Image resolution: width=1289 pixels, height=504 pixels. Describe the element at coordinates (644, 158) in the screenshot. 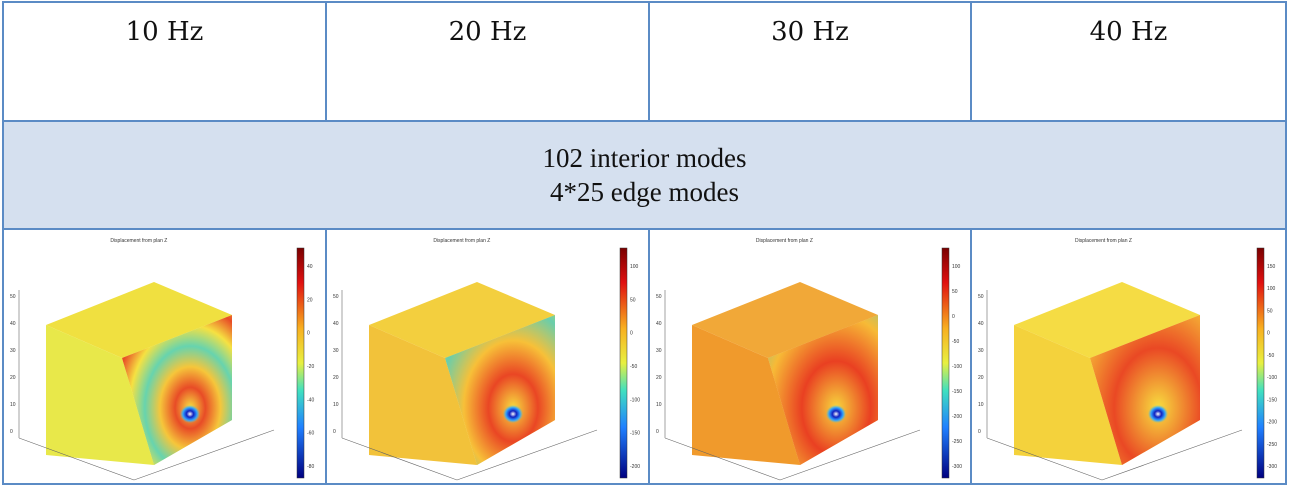

I see `interior-modes-text: 102 interior modes` at that location.